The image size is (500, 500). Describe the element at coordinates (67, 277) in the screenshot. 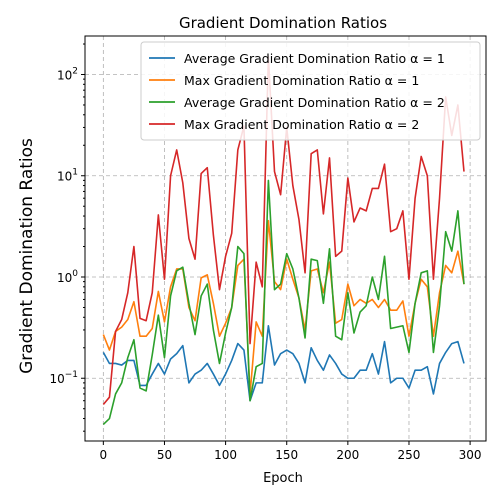

I see `y-tick-label: 10⁰` at that location.